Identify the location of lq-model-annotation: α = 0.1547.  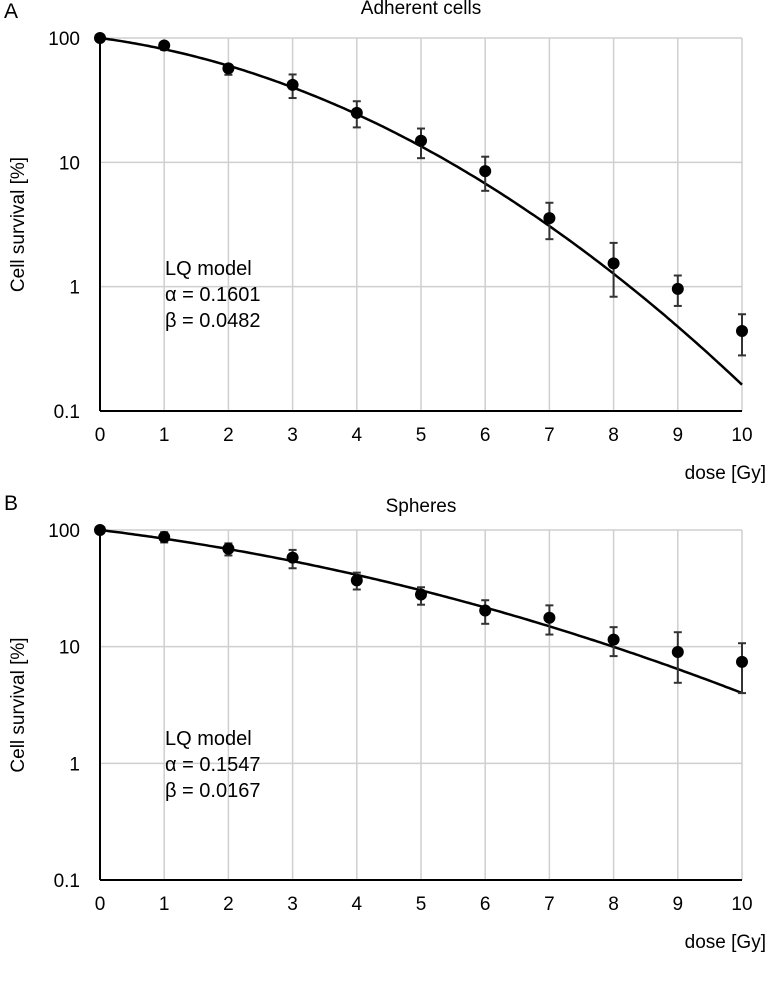
(213, 765).